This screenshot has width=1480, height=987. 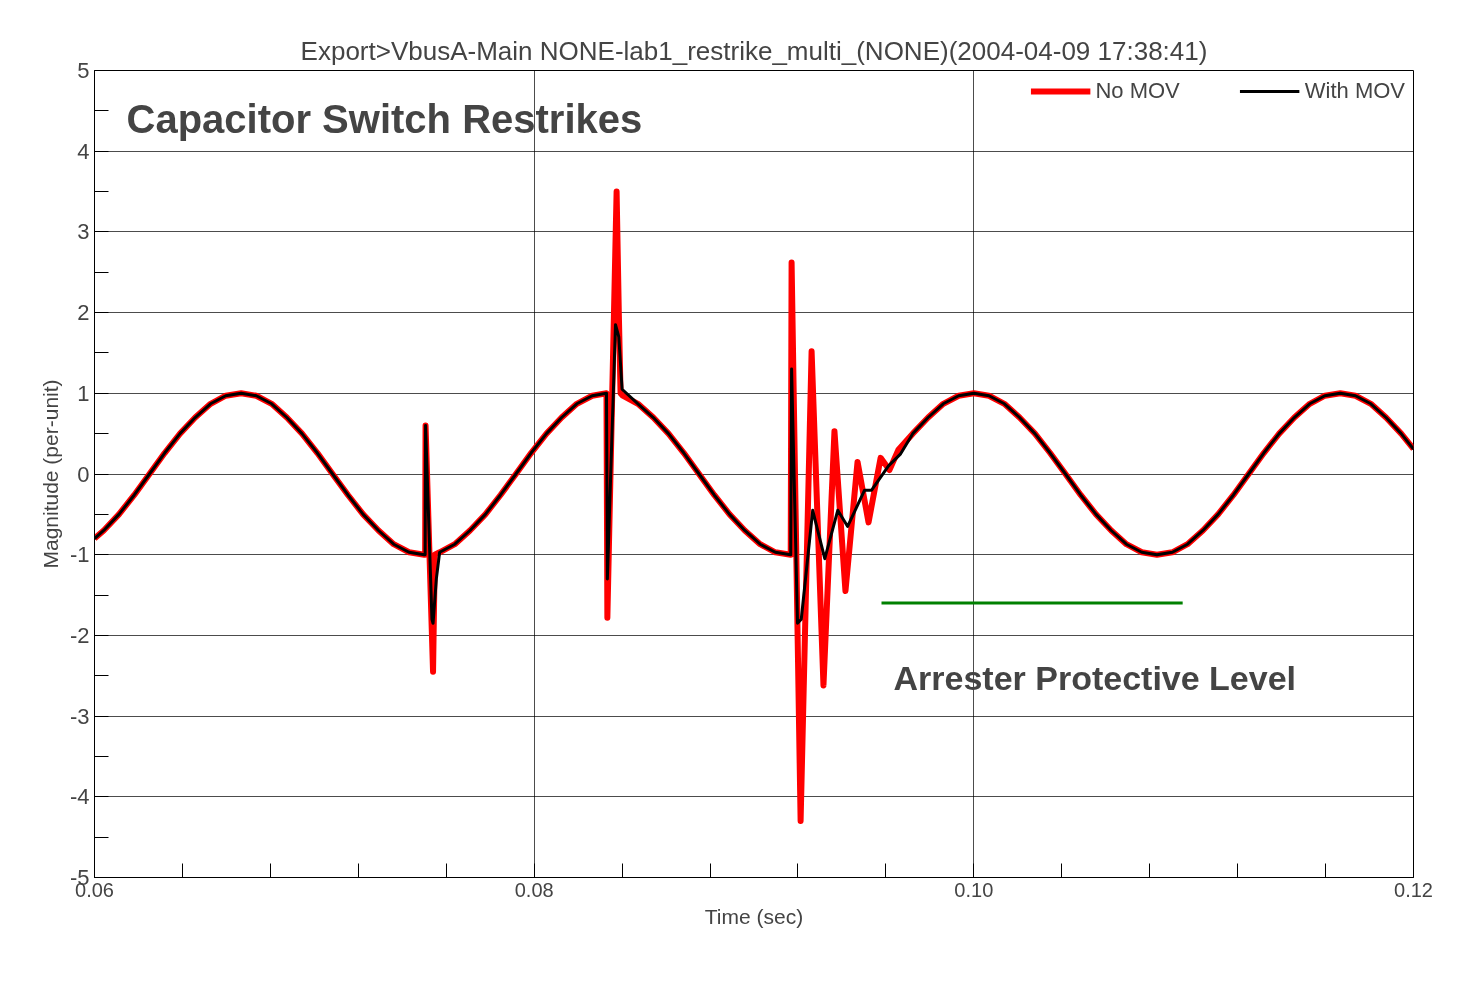 What do you see at coordinates (83, 232) in the screenshot?
I see `y-tick-label: 3` at bounding box center [83, 232].